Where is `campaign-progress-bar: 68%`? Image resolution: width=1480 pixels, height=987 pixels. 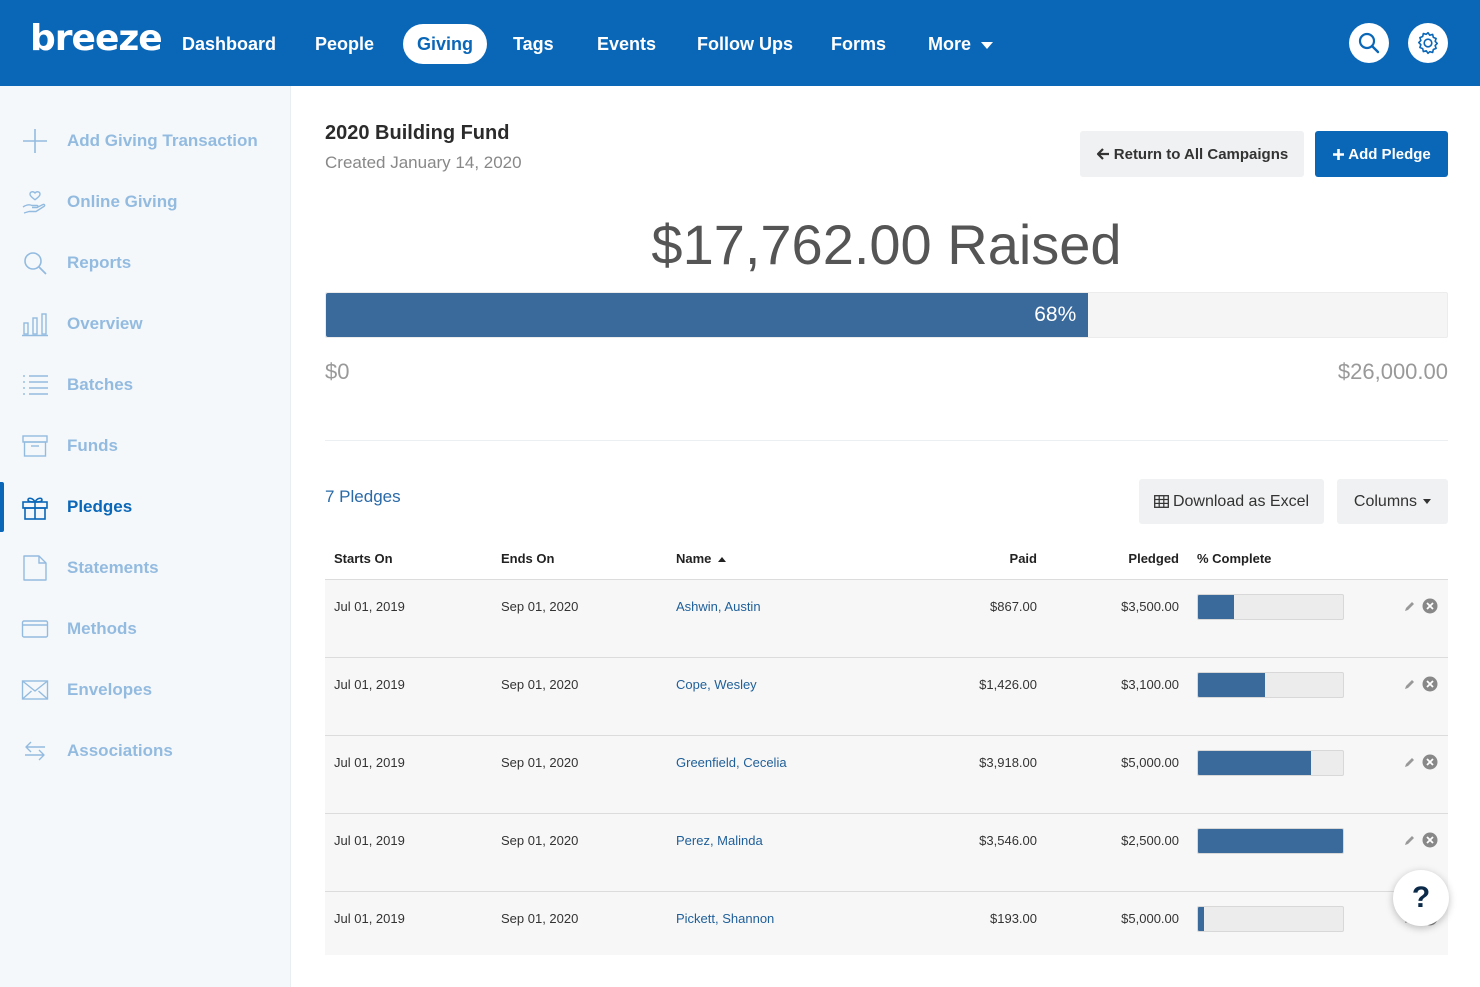
campaign-progress-bar: 68% is located at coordinates (886, 315).